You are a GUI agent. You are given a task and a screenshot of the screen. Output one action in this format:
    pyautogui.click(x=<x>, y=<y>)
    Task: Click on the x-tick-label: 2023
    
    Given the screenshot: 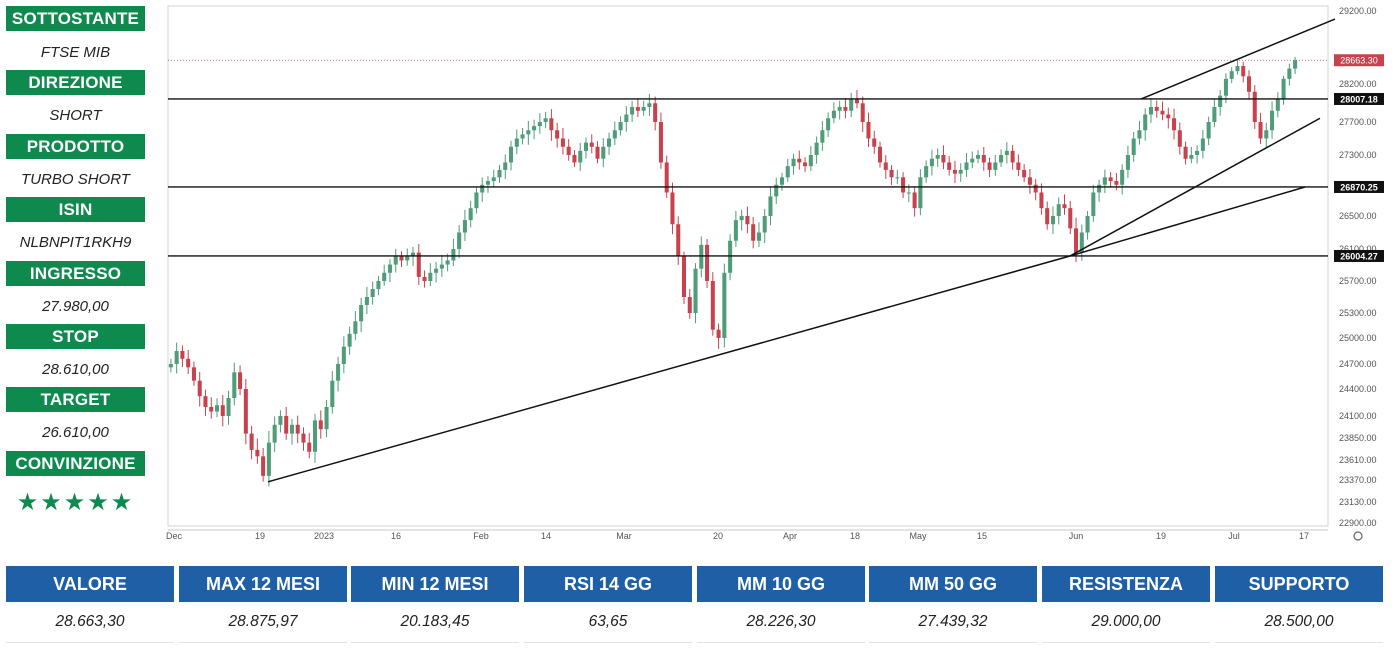 What is the action you would take?
    pyautogui.click(x=324, y=536)
    